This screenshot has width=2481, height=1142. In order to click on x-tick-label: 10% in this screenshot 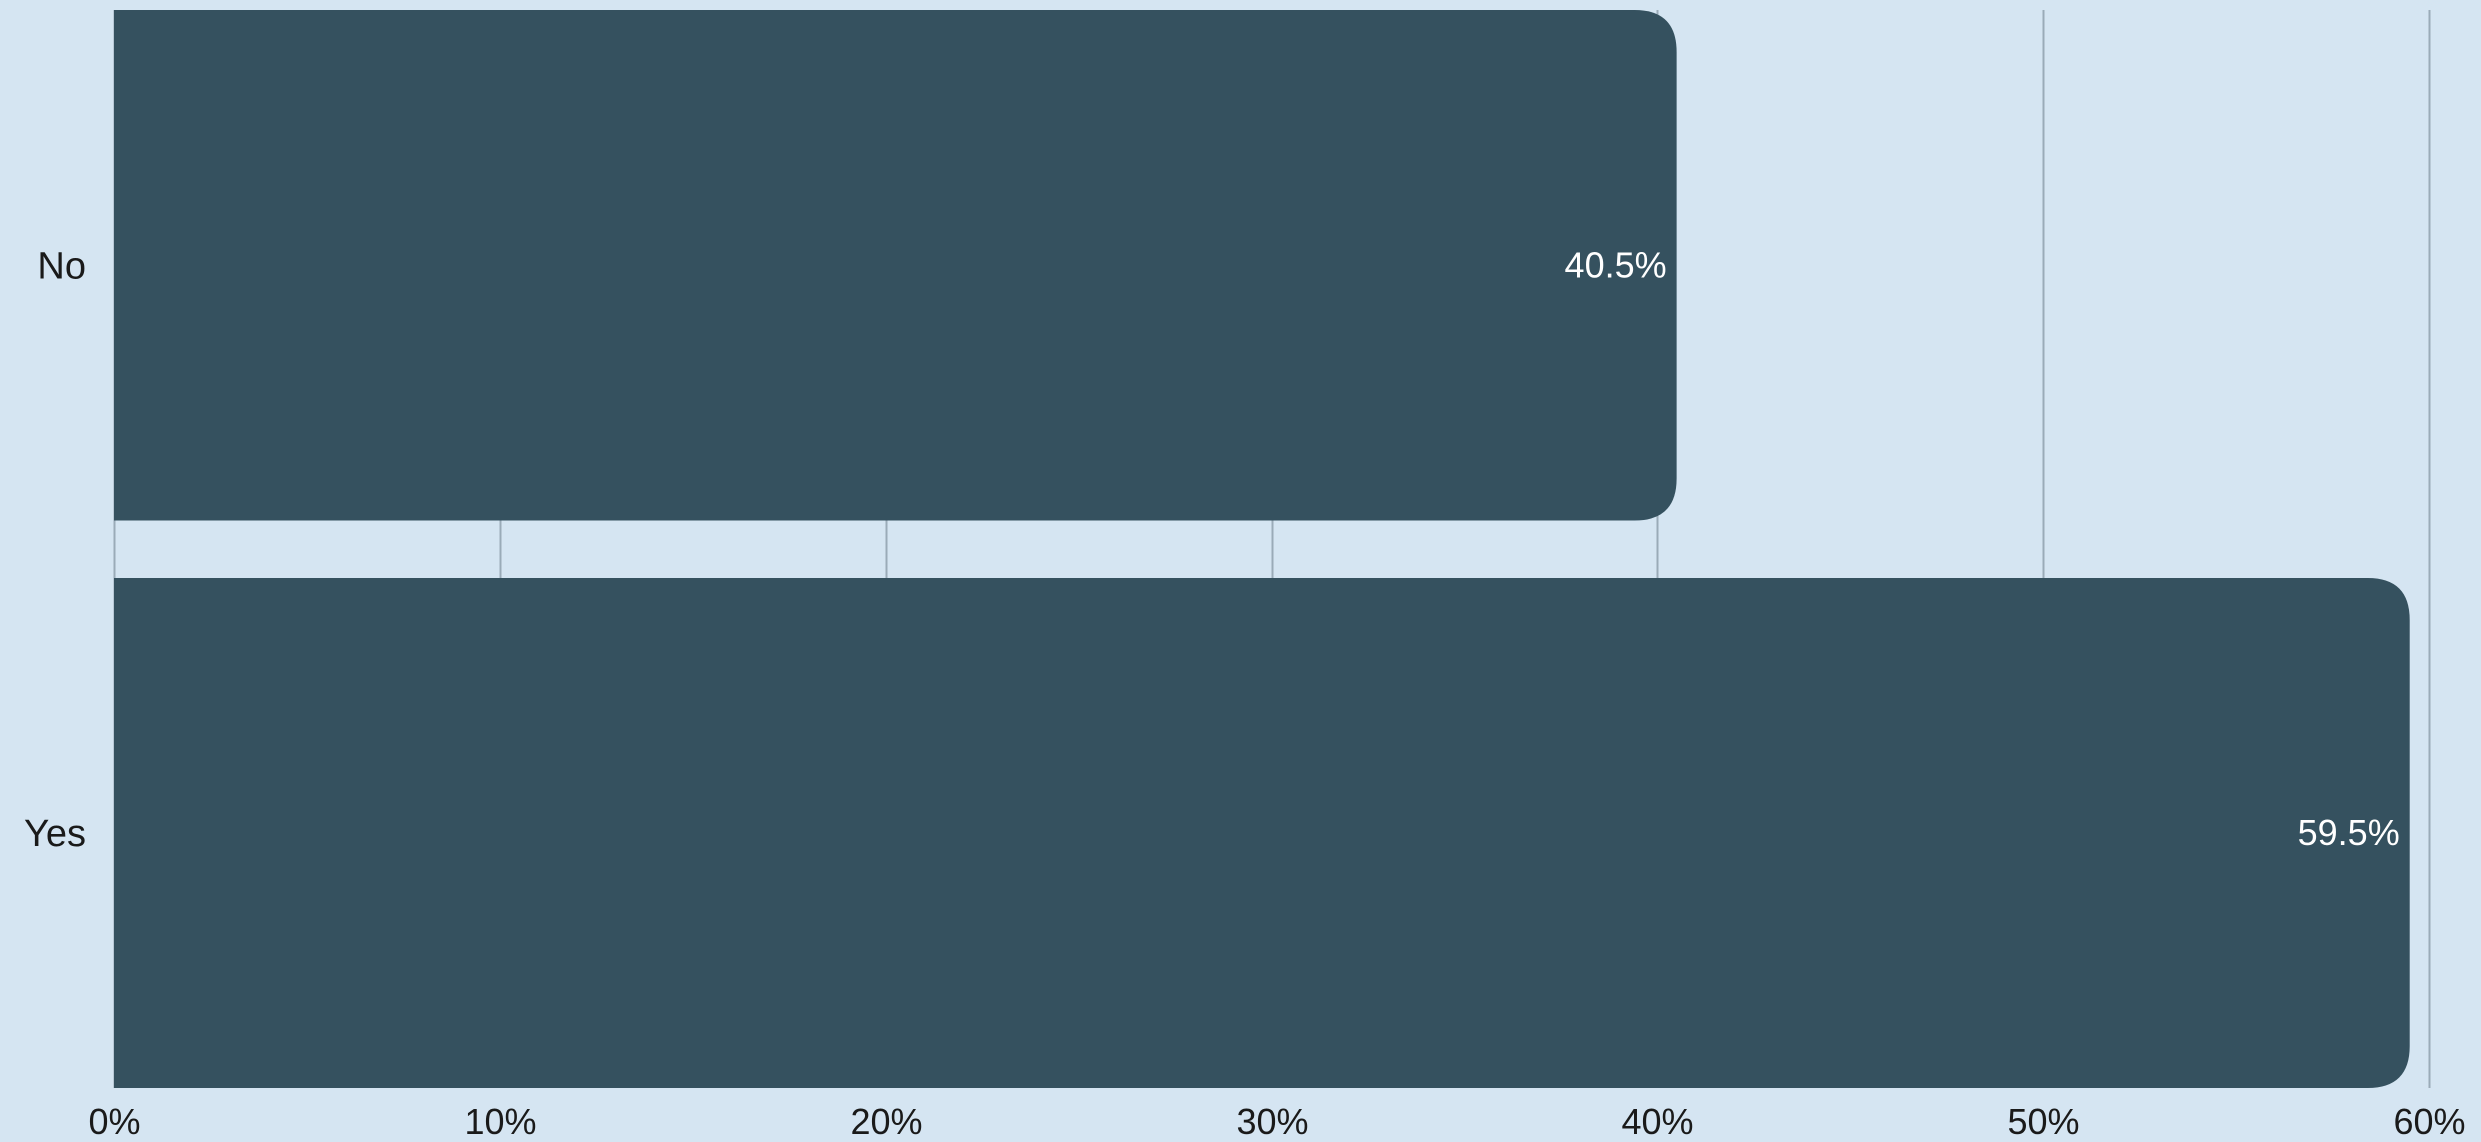, I will do `click(500, 1121)`.